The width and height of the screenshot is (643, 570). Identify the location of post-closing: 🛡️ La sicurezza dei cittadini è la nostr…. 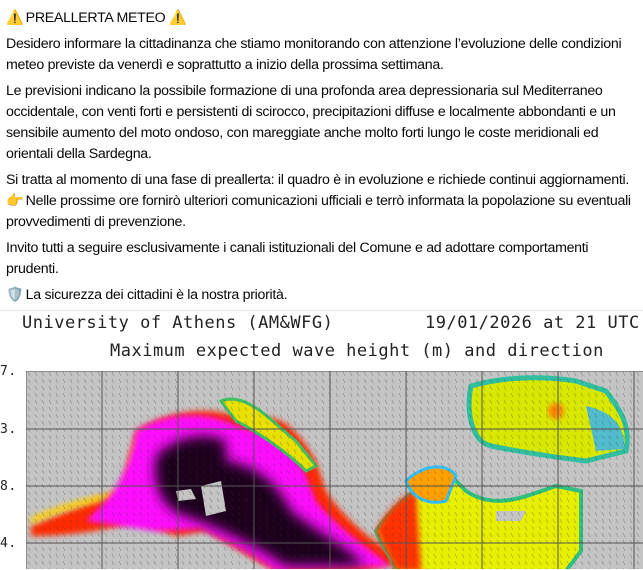
(322, 295).